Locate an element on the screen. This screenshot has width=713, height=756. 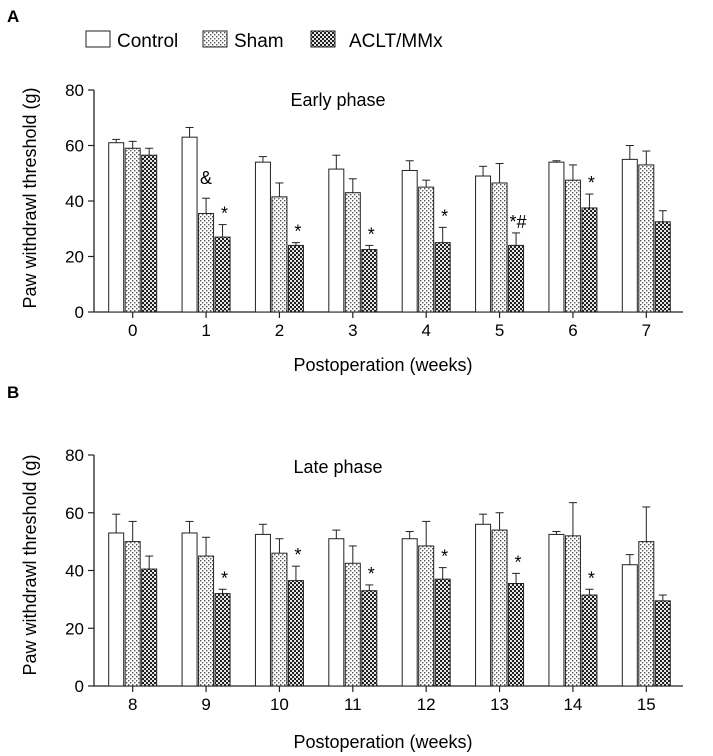
legend-label-control: Control is located at coordinates (147, 41).